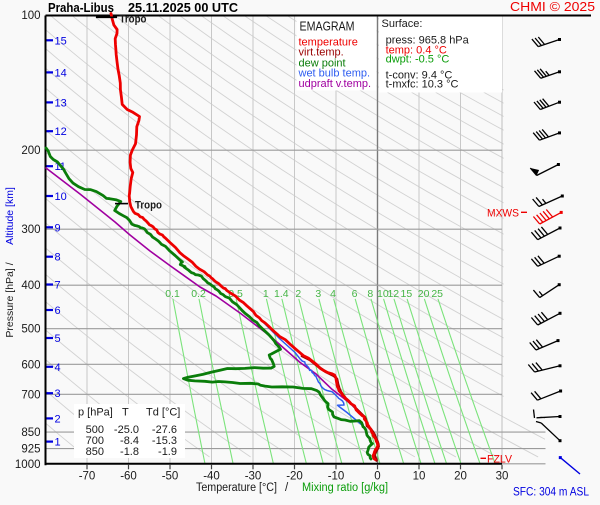  I want to click on svg-text: 30, so click(502, 477).